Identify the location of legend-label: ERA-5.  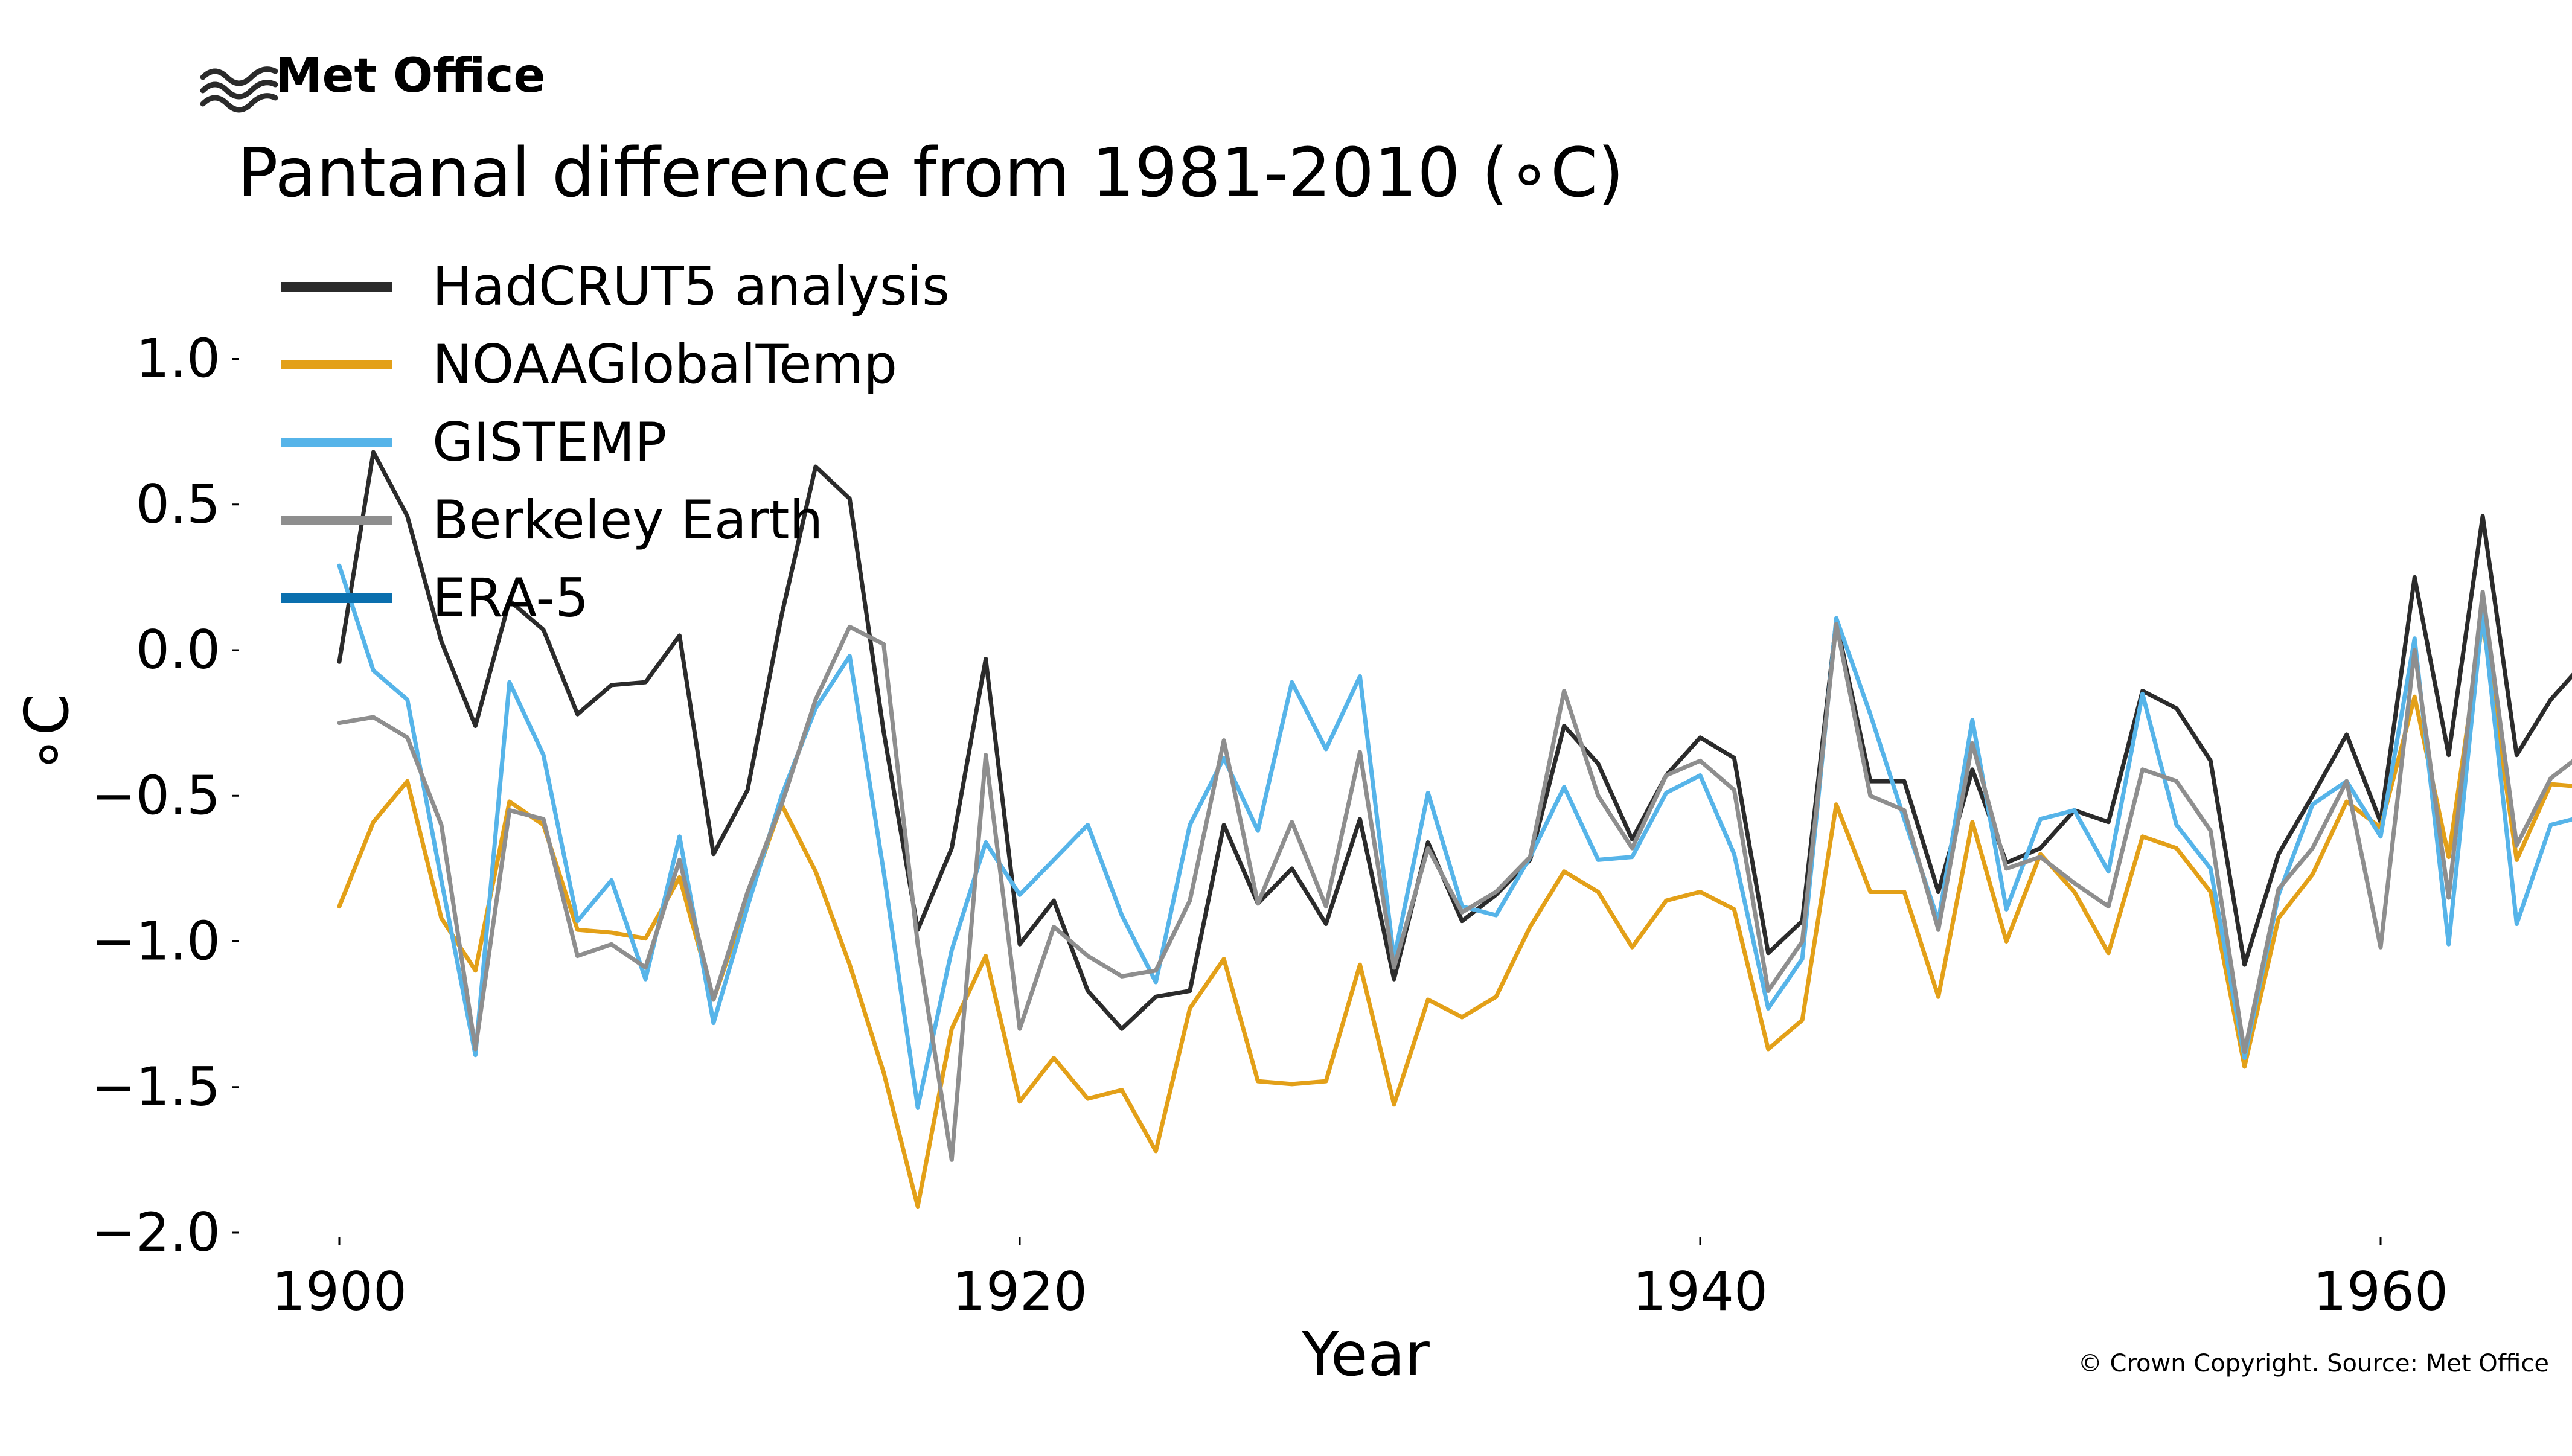
(511, 598).